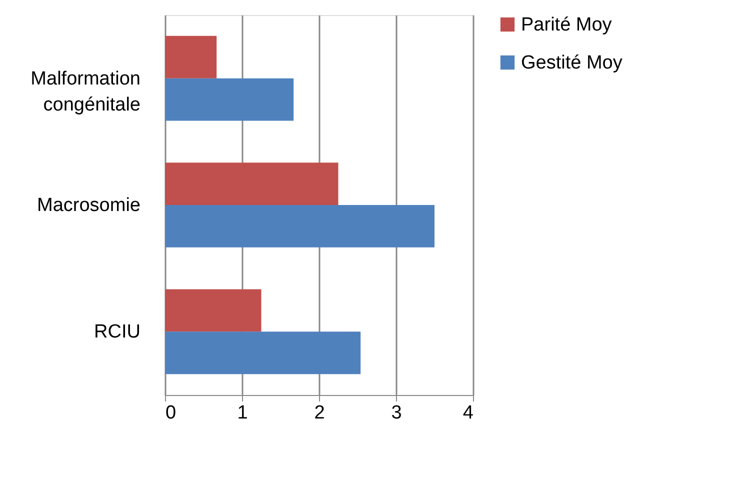 Image resolution: width=750 pixels, height=483 pixels. I want to click on x-tick-label: 1, so click(242, 413).